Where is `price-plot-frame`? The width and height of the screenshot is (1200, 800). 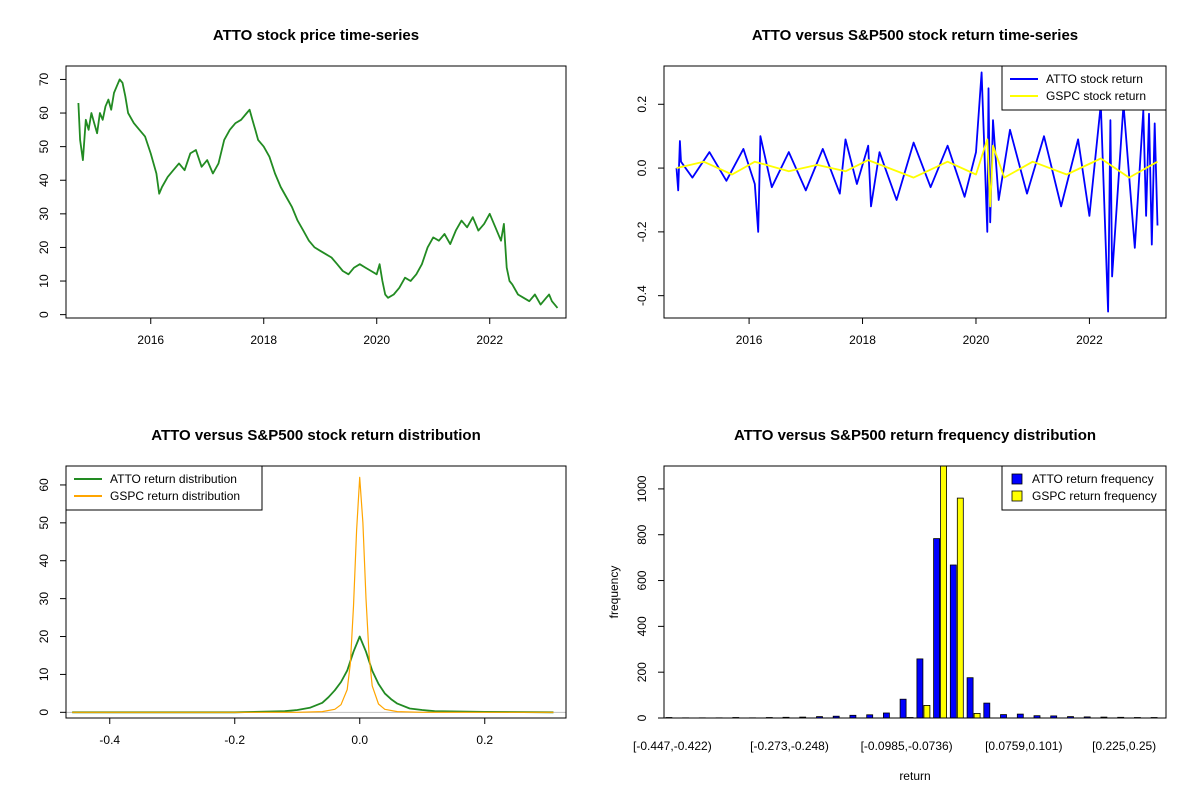 price-plot-frame is located at coordinates (316, 192).